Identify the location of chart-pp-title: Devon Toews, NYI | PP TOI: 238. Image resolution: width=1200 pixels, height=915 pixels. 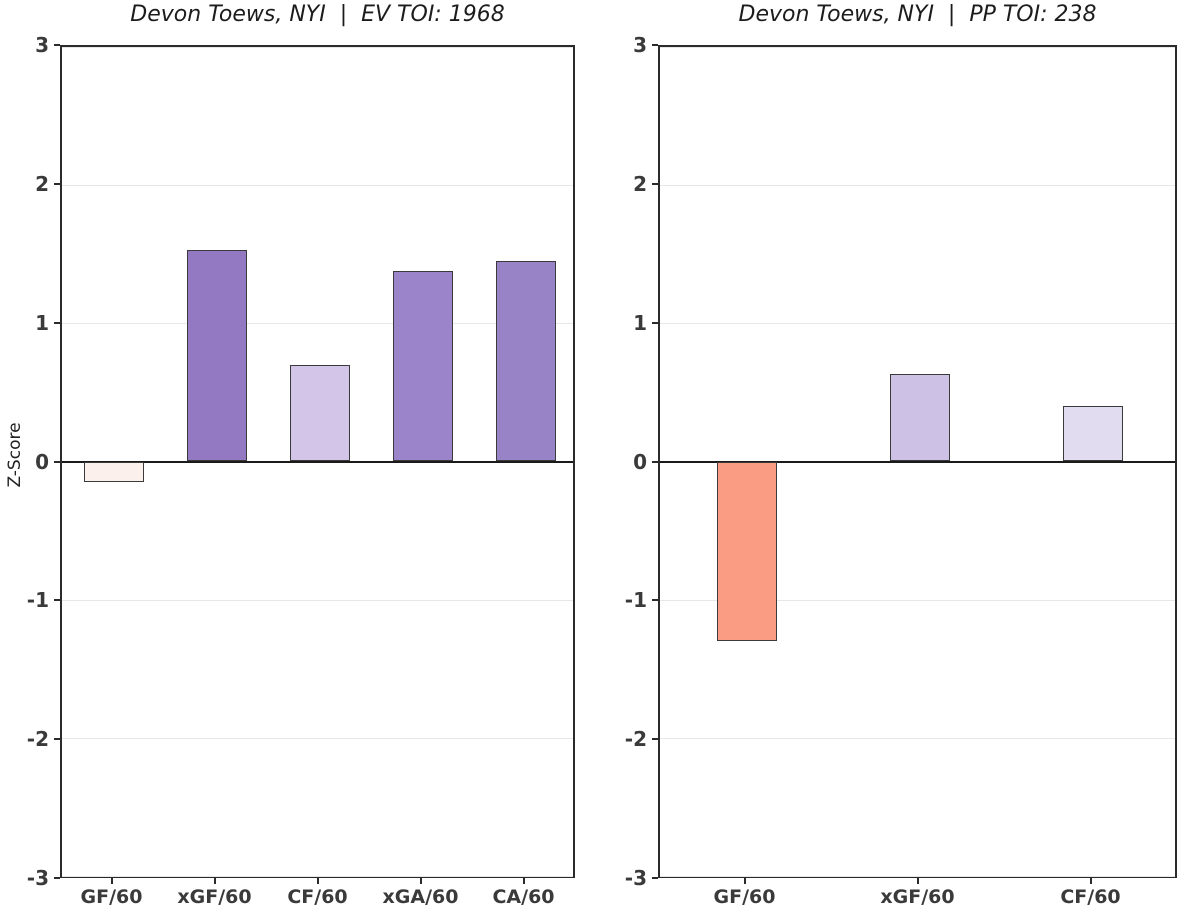
(917, 14).